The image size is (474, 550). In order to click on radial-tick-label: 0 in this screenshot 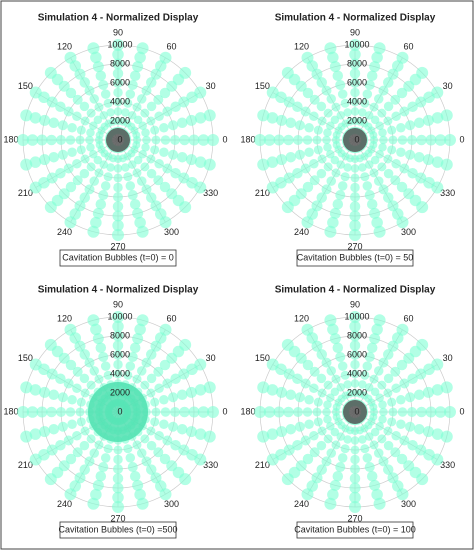, I will do `click(119, 411)`.